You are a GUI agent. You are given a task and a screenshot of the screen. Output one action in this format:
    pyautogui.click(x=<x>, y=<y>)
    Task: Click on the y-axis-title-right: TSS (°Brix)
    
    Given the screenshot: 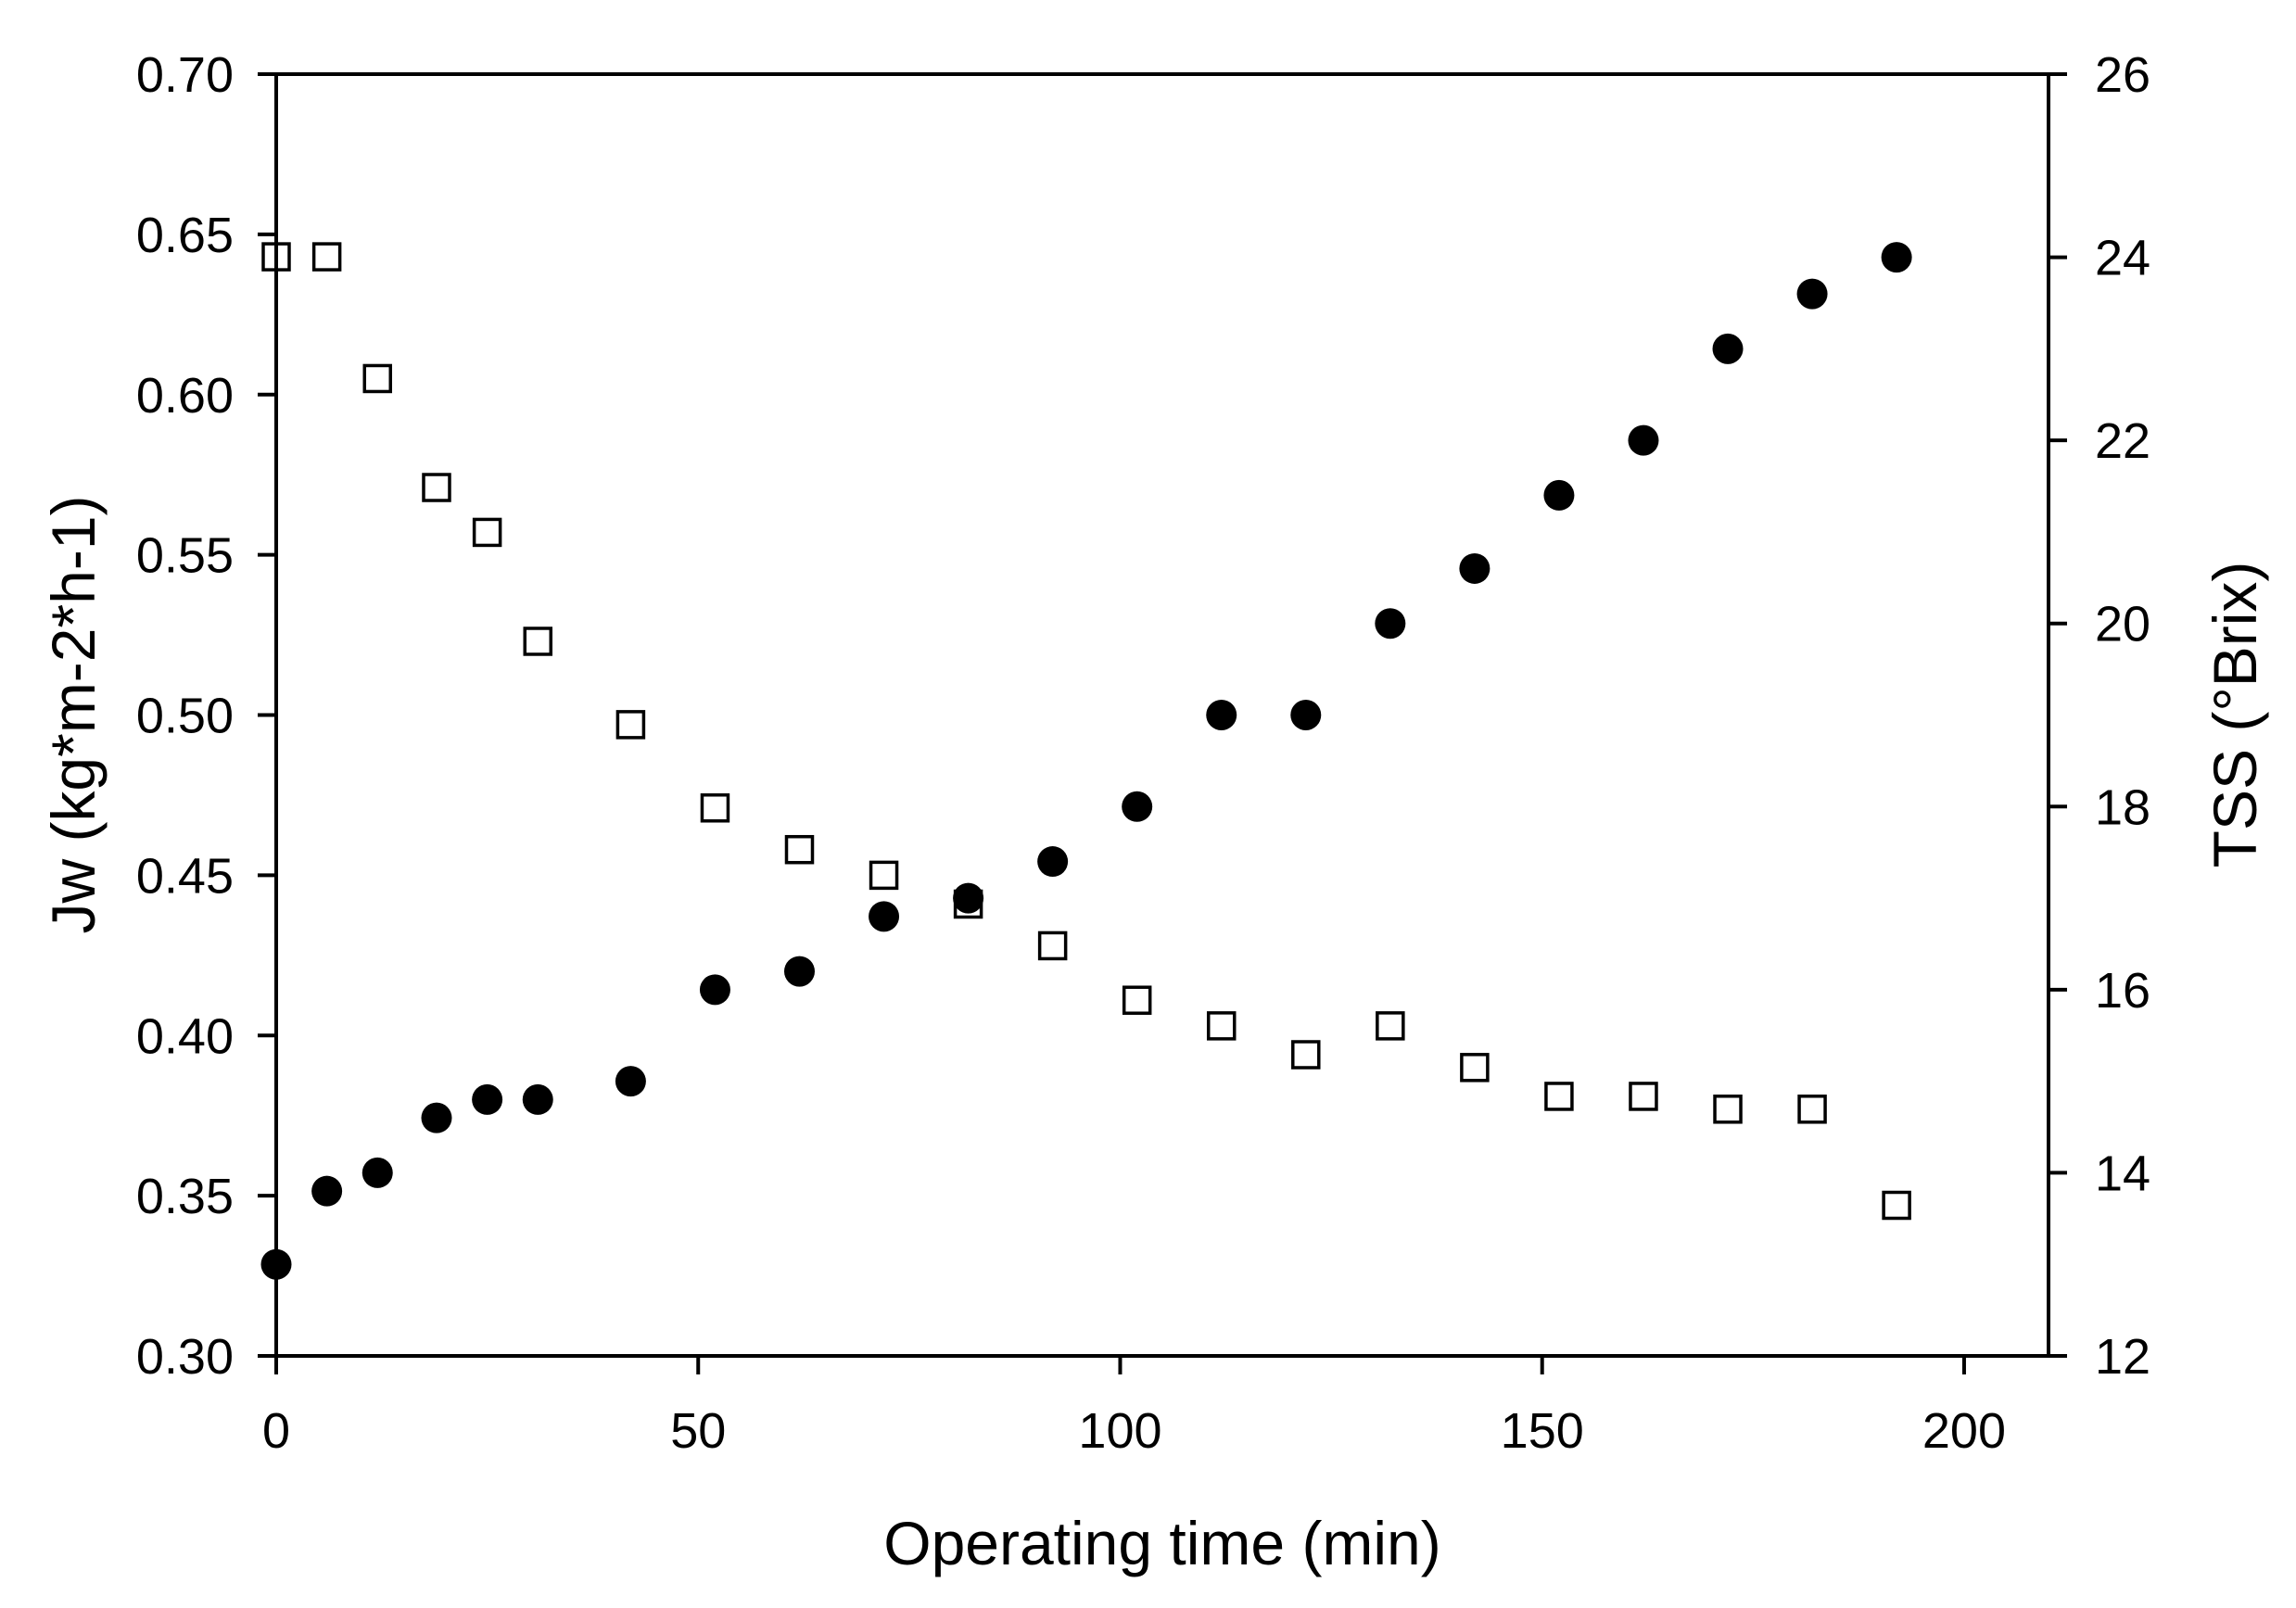 What is the action you would take?
    pyautogui.click(x=2235, y=715)
    